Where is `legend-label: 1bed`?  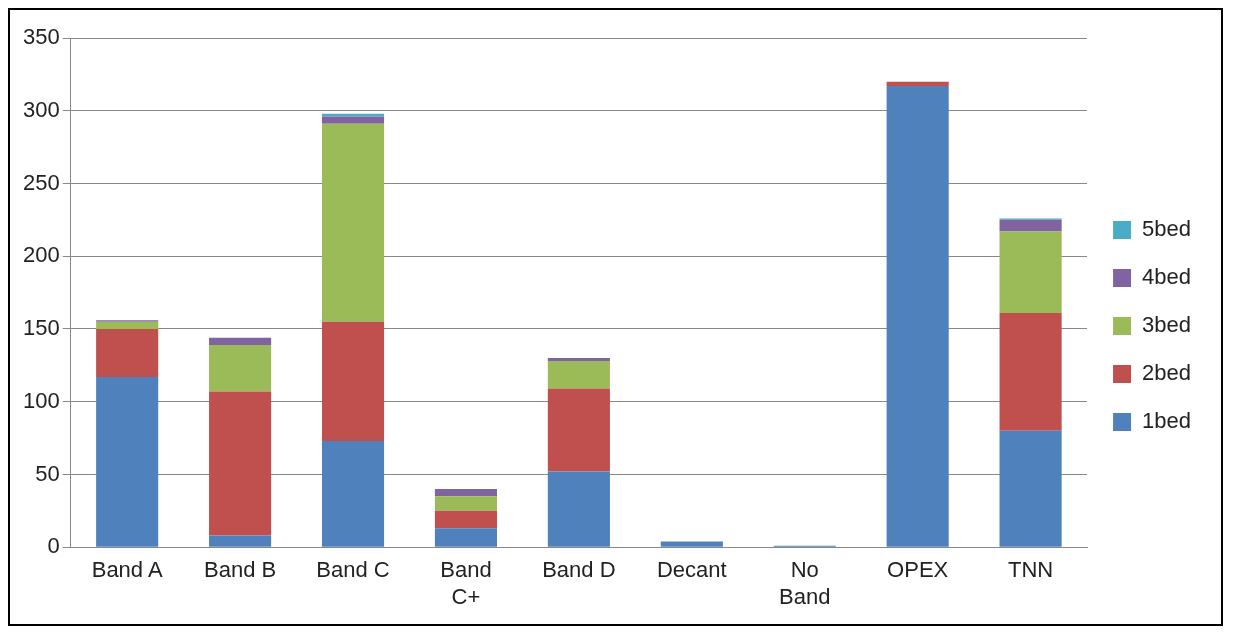
legend-label: 1bed is located at coordinates (1167, 421).